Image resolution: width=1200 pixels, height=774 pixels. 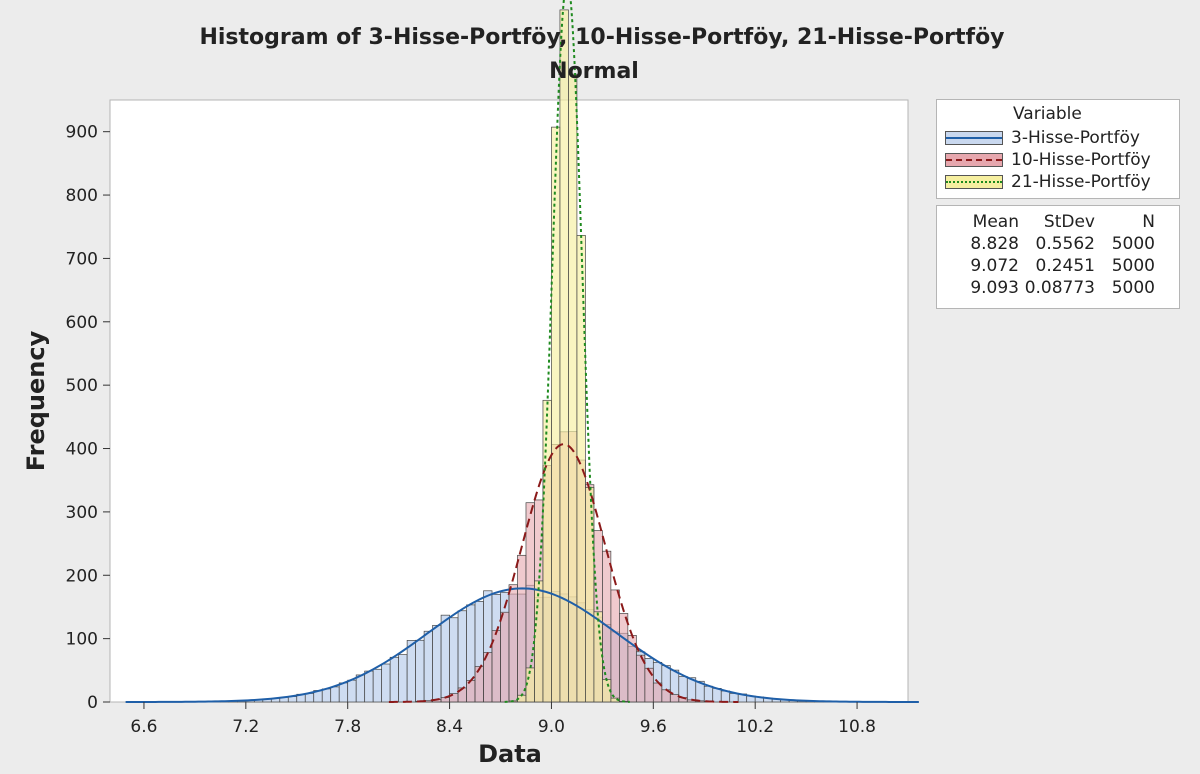 What do you see at coordinates (449, 727) in the screenshot?
I see `x-tick-label: 8.4` at bounding box center [449, 727].